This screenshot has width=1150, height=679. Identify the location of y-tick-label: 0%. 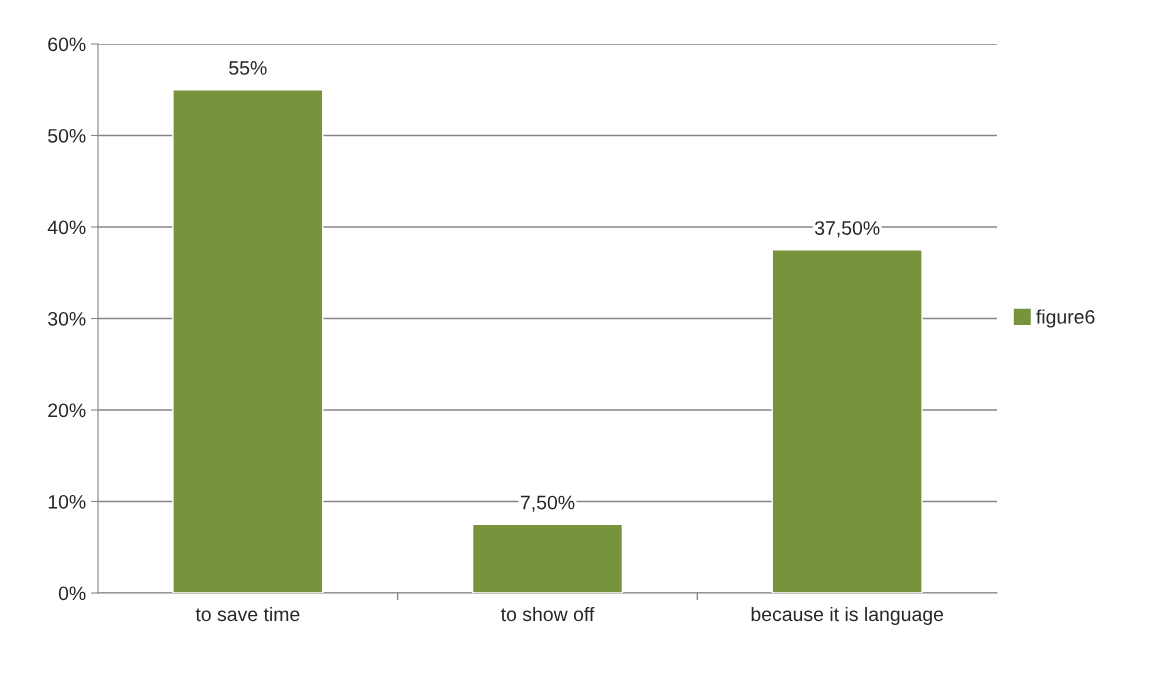
(72, 593).